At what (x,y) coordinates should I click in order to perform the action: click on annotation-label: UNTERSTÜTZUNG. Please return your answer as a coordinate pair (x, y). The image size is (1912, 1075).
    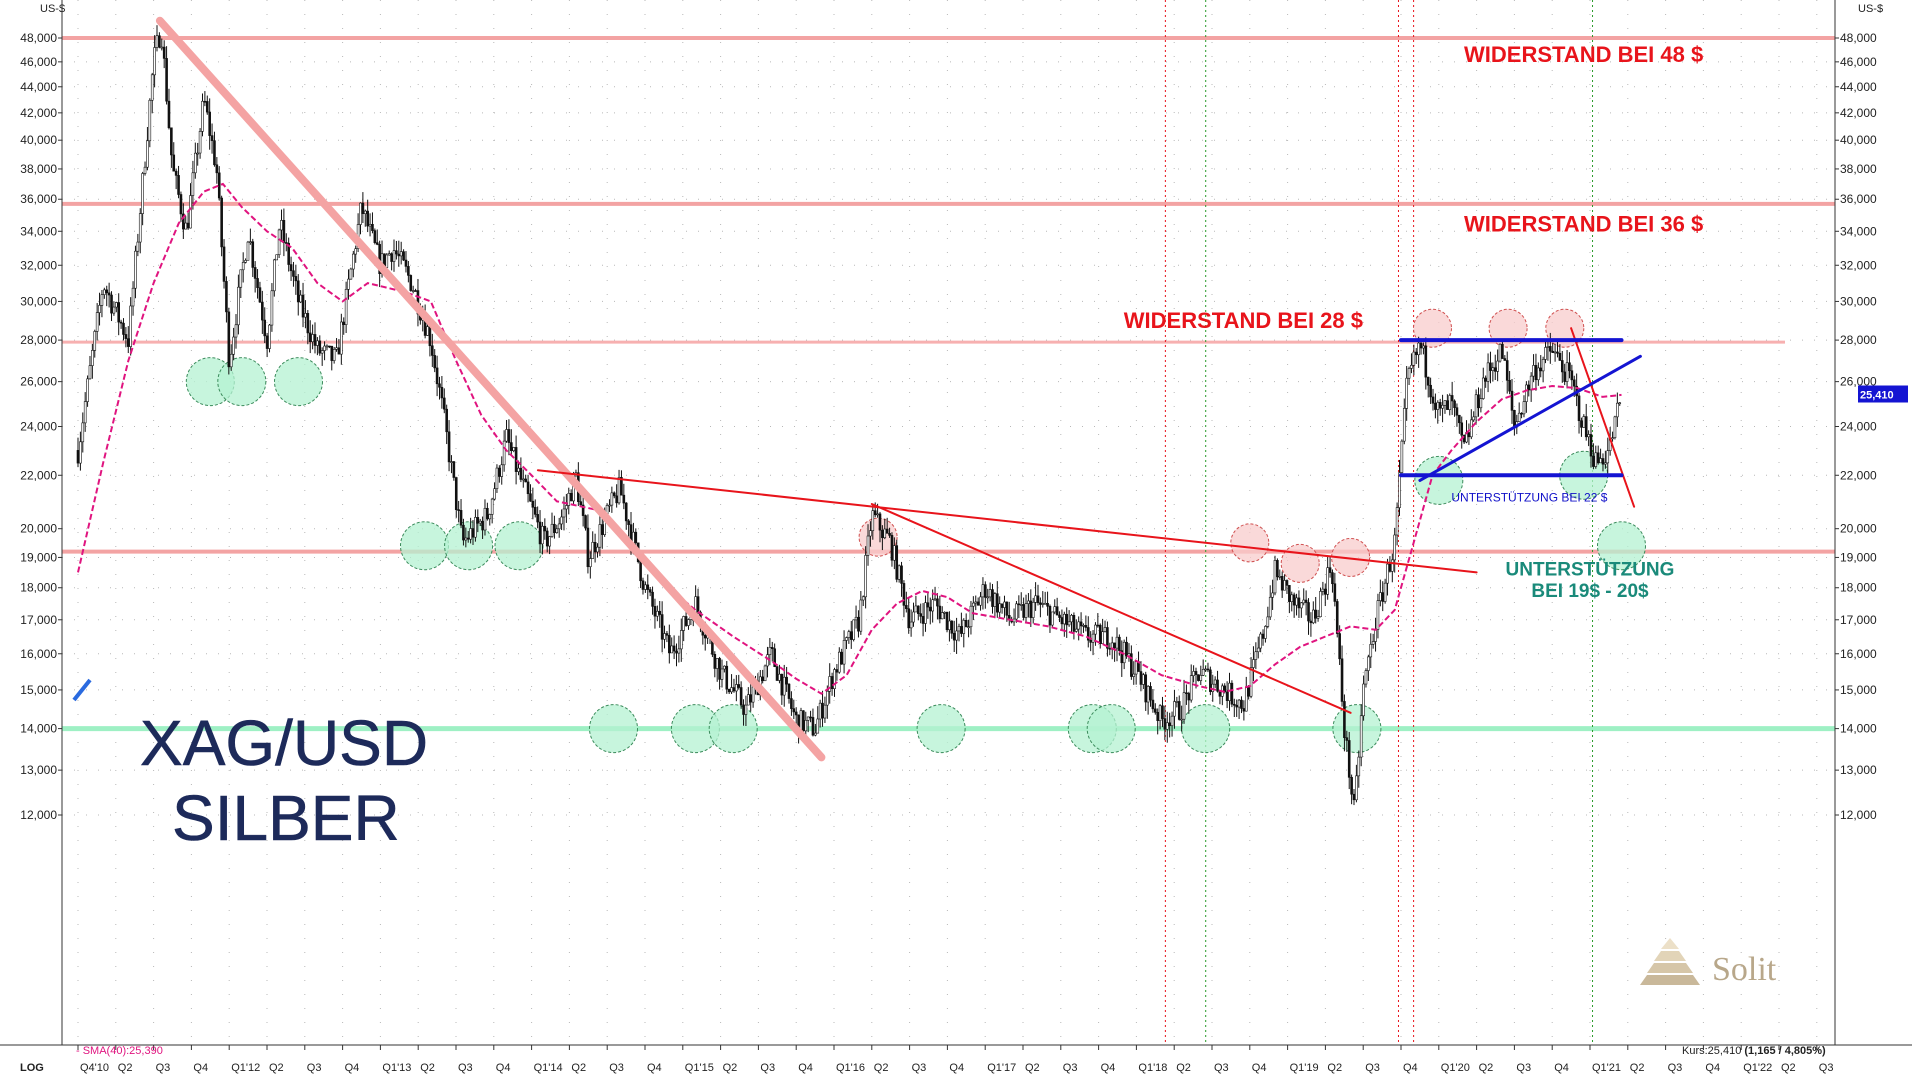
    Looking at the image, I should click on (1590, 569).